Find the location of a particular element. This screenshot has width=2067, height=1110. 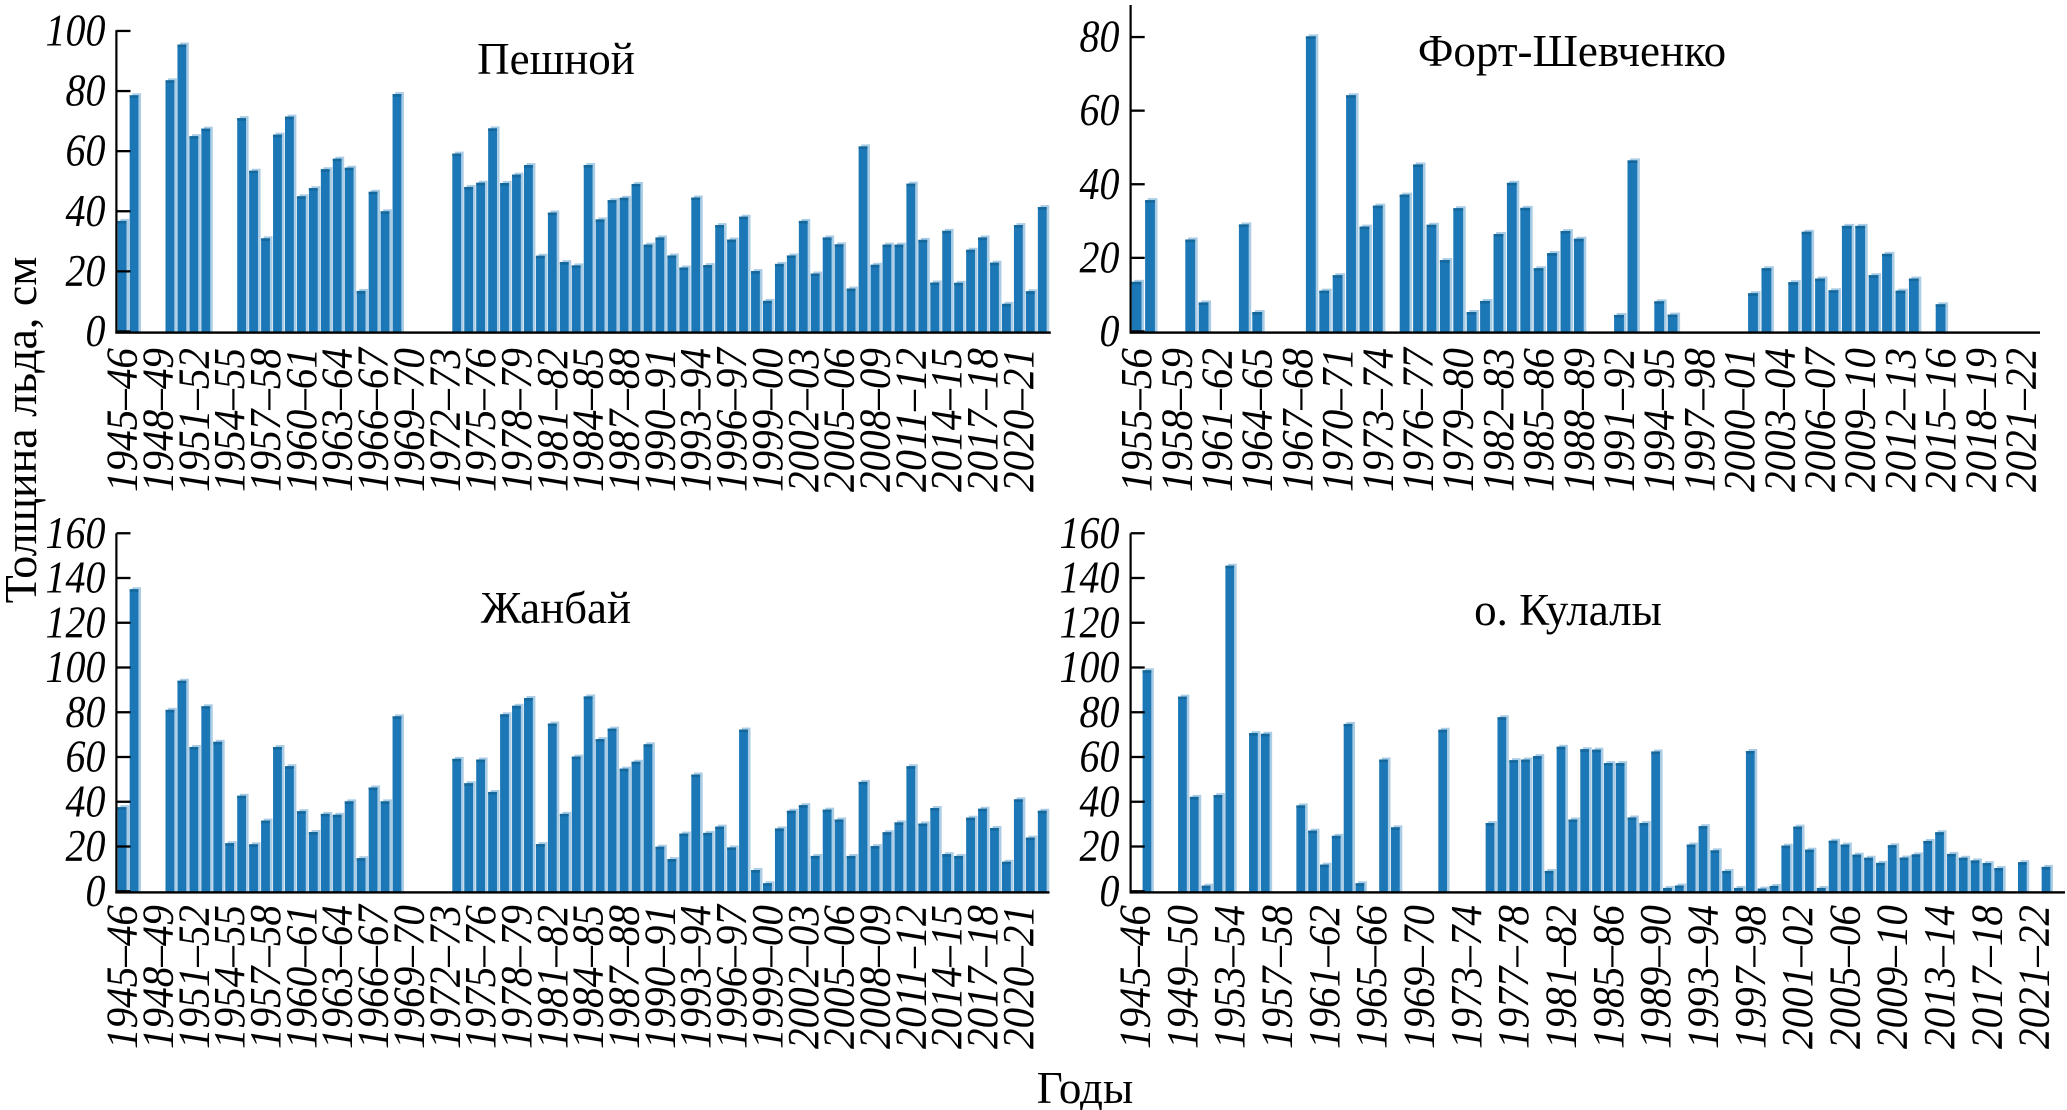

svg-text: 1994–95 is located at coordinates (1659, 420).